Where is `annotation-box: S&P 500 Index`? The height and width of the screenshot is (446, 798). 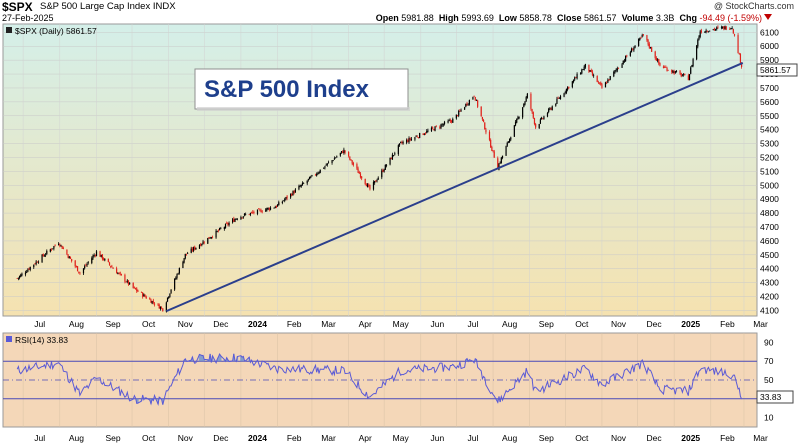 annotation-box: S&P 500 Index is located at coordinates (302, 89).